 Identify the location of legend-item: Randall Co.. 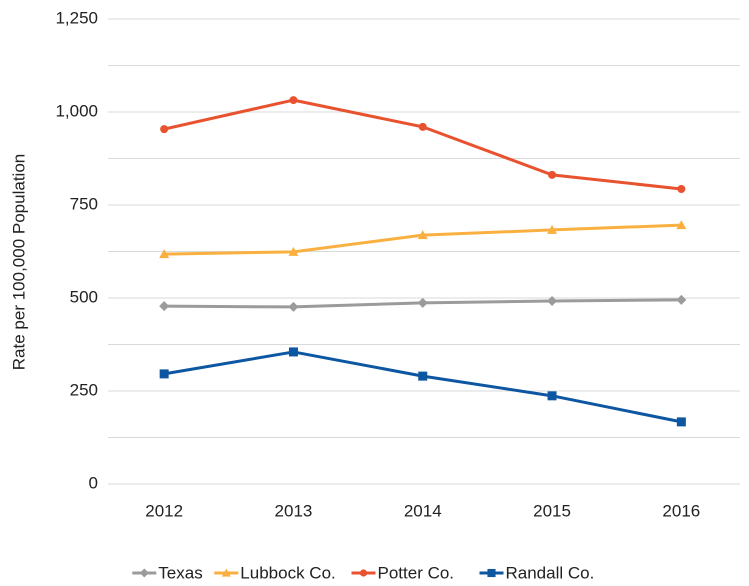
(537, 572).